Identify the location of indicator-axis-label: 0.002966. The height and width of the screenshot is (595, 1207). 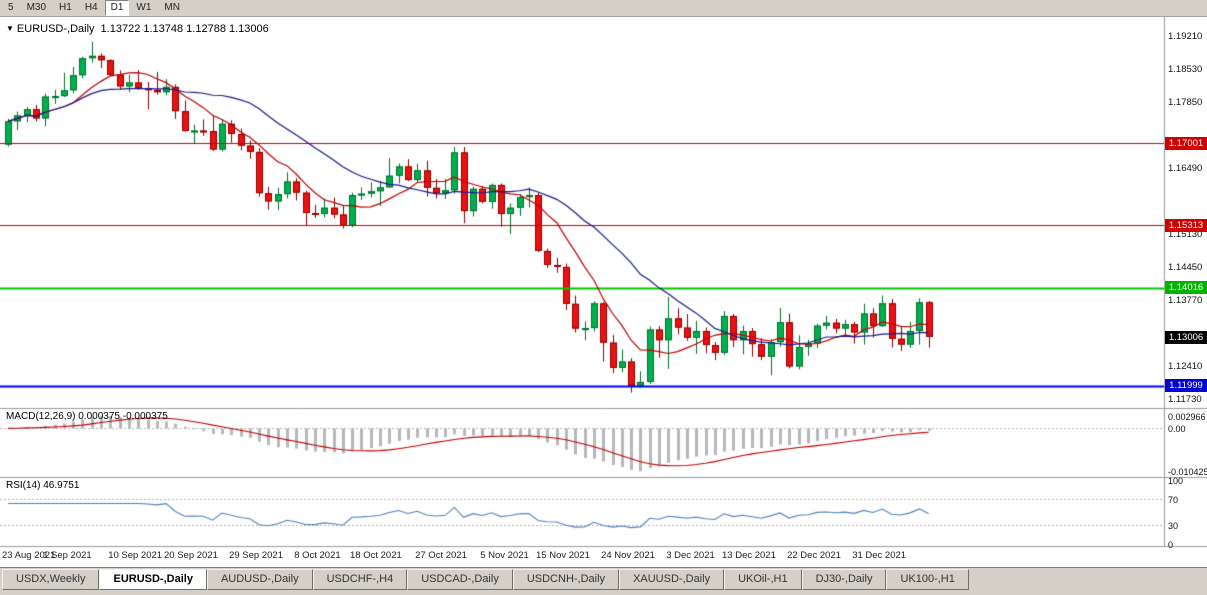
(1187, 417).